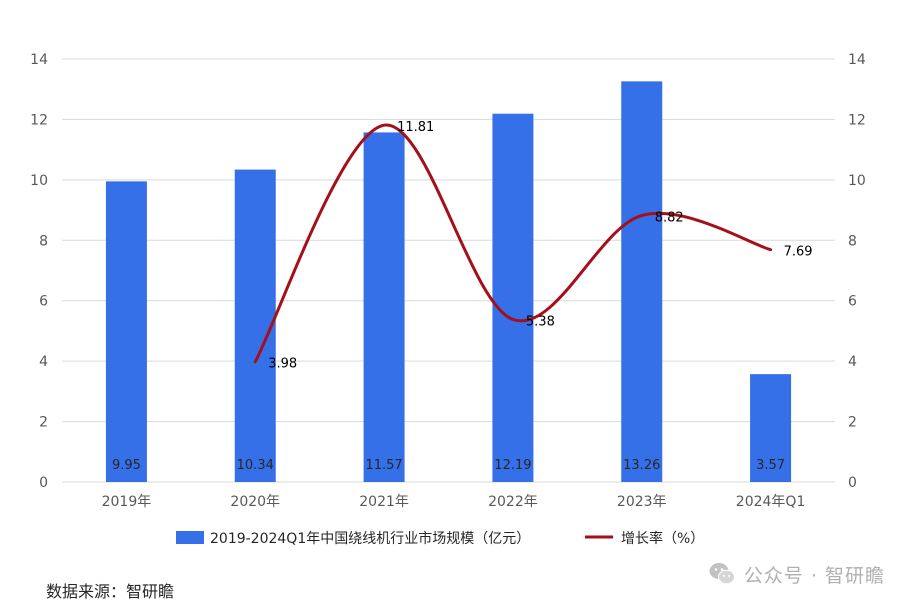 The height and width of the screenshot is (610, 913). Describe the element at coordinates (771, 502) in the screenshot. I see `x-tick-label: 2024年Q1` at that location.